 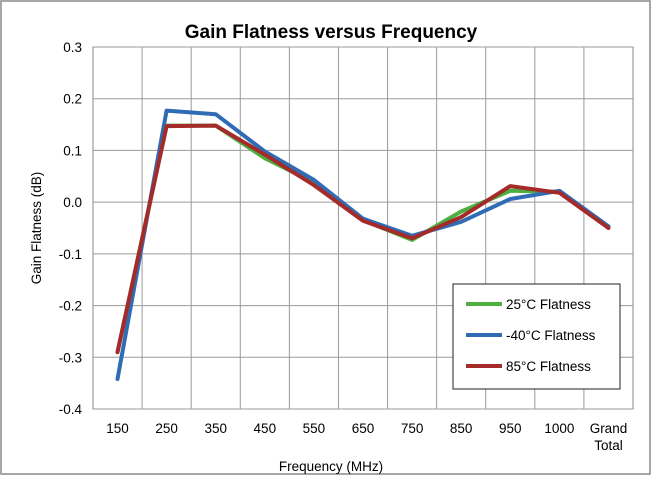 I want to click on x-tick-label: 950, so click(x=510, y=428).